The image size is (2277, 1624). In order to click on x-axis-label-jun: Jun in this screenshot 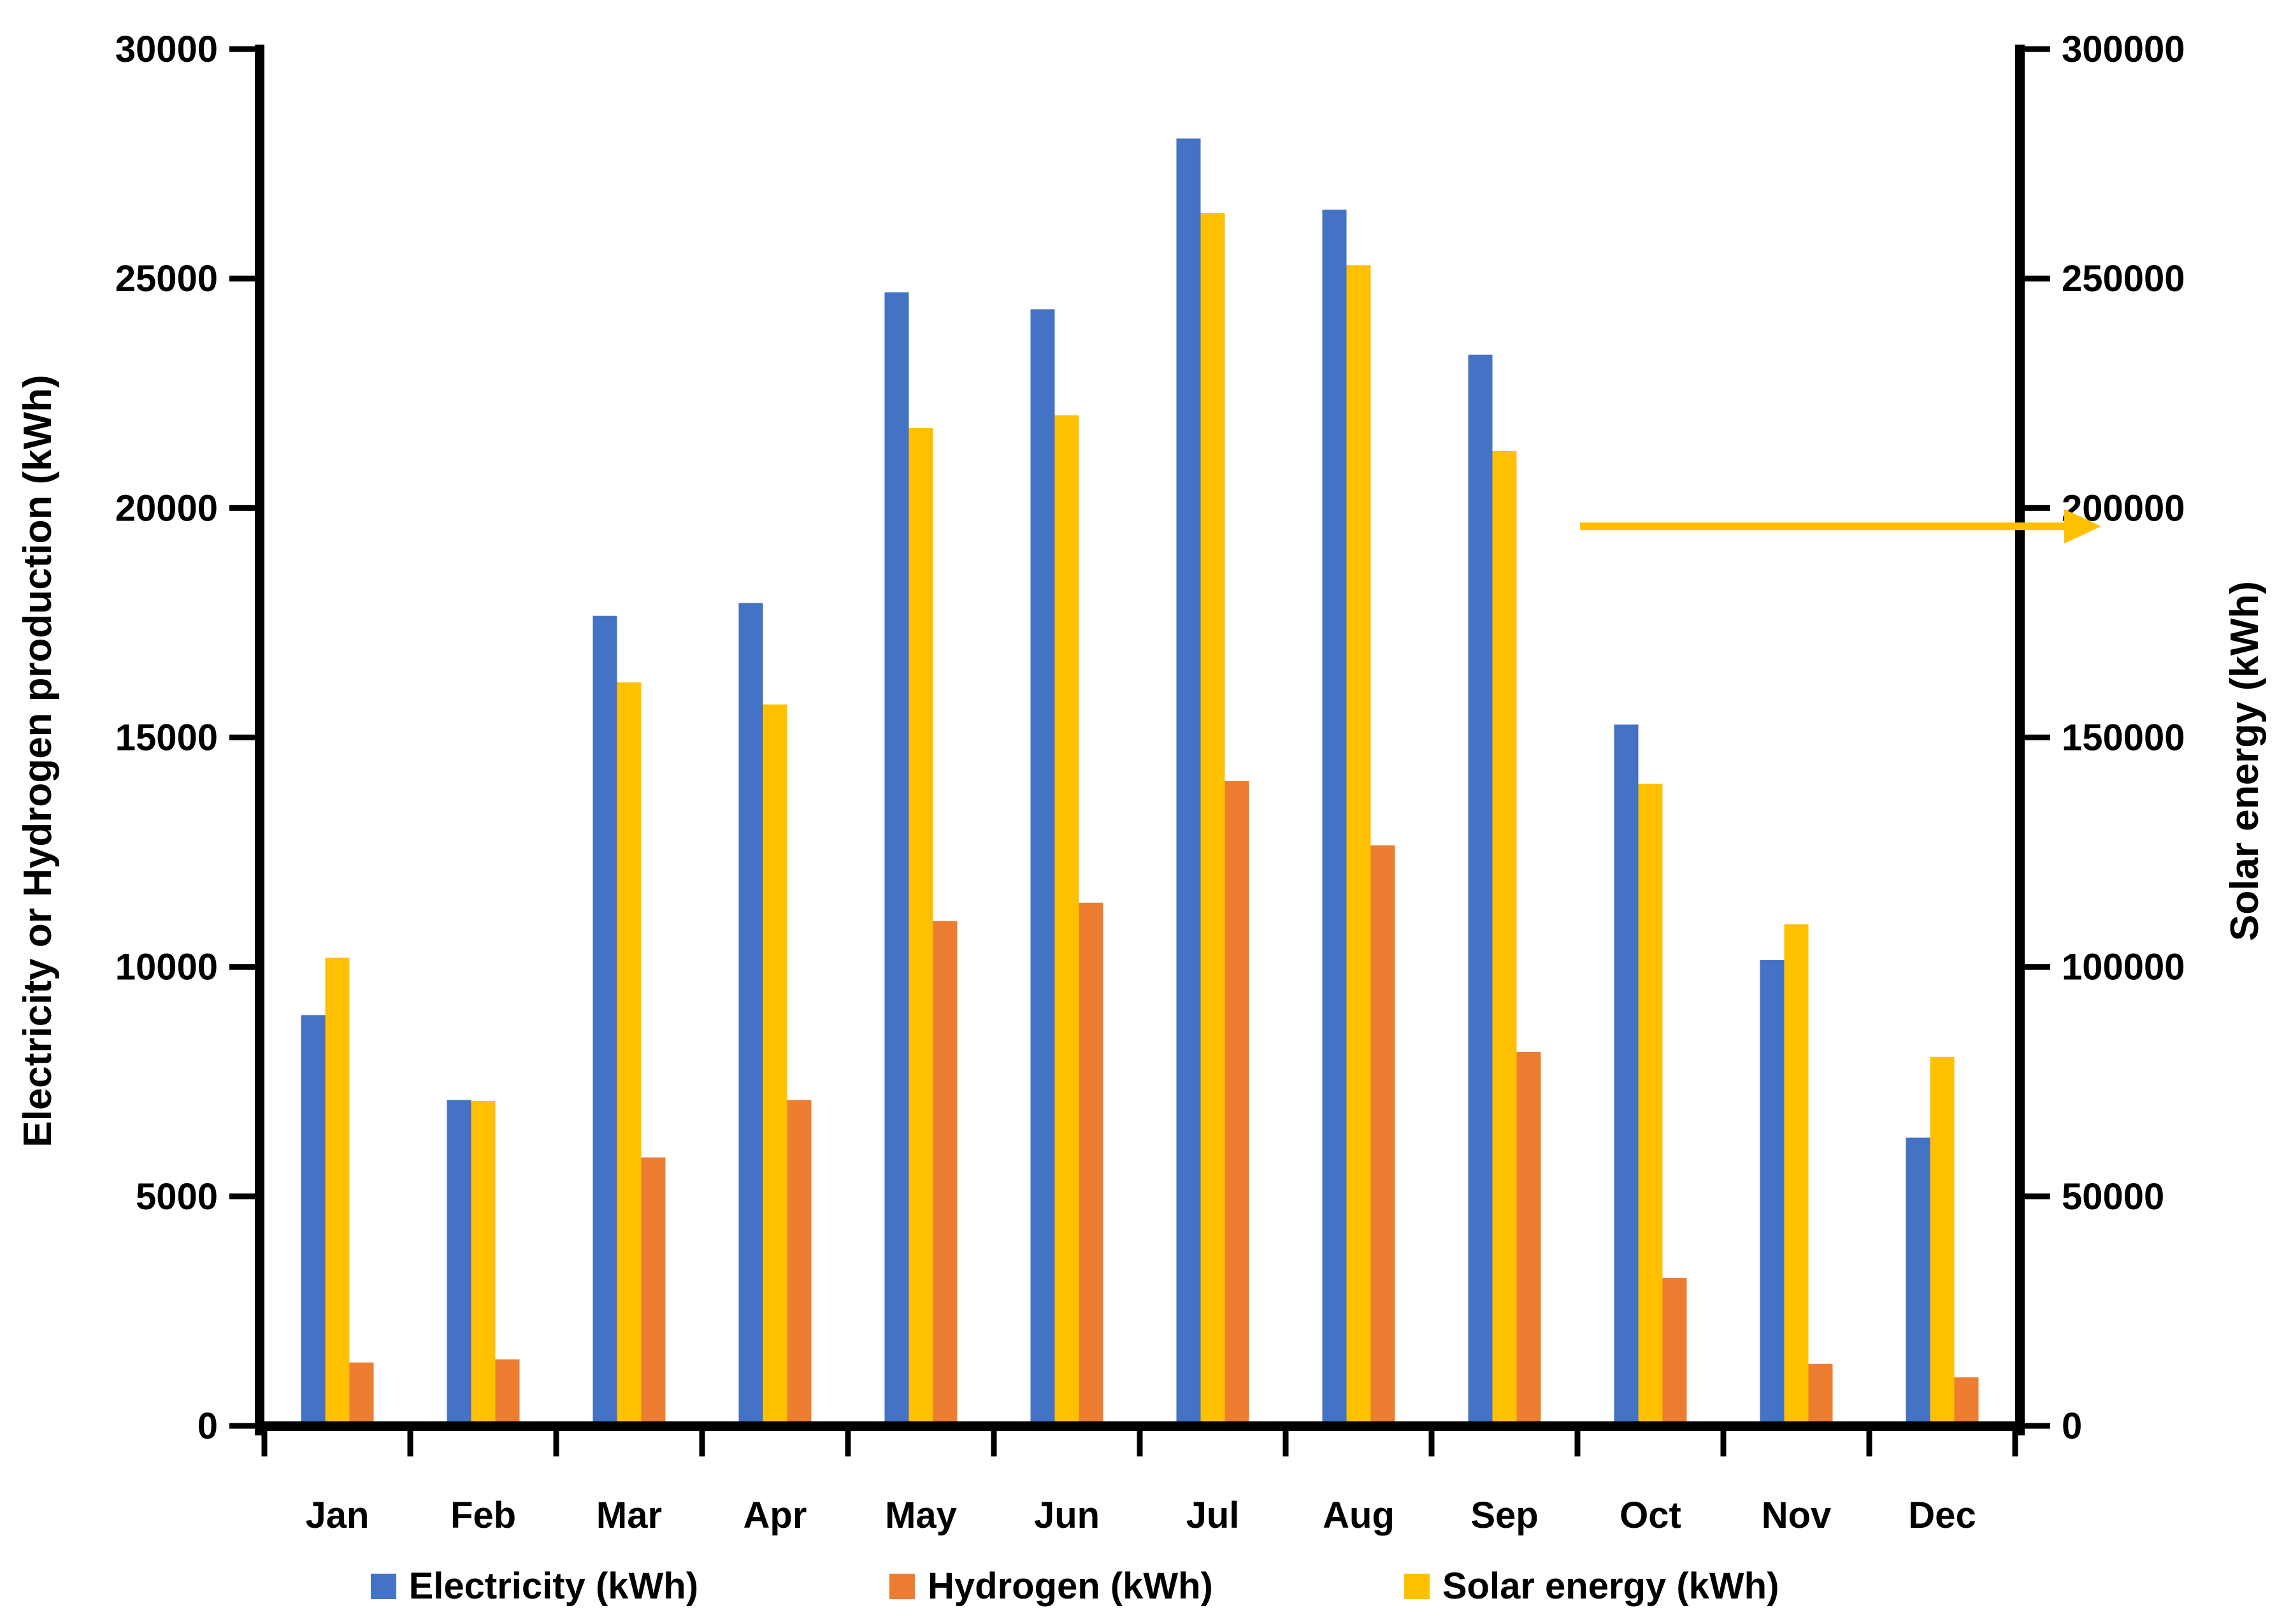, I will do `click(1067, 1515)`.